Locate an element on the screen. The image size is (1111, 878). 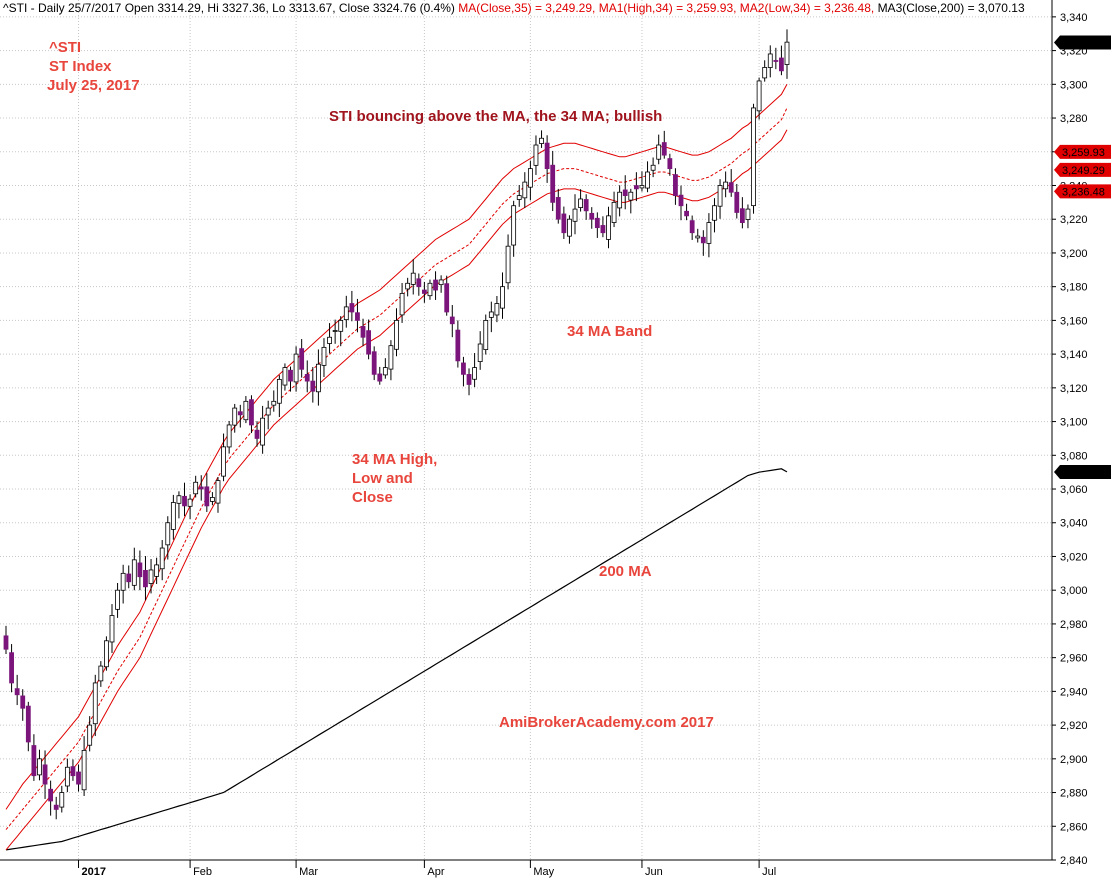
y-tick-label: 3,220 is located at coordinates (1074, 220).